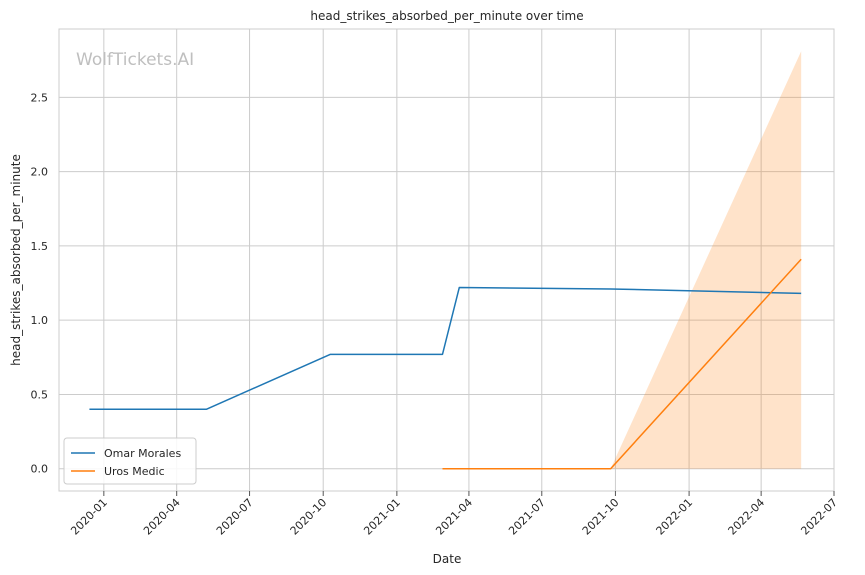 The image size is (865, 575). What do you see at coordinates (135, 60) in the screenshot?
I see `watermark-text: WolfTickets.AI` at bounding box center [135, 60].